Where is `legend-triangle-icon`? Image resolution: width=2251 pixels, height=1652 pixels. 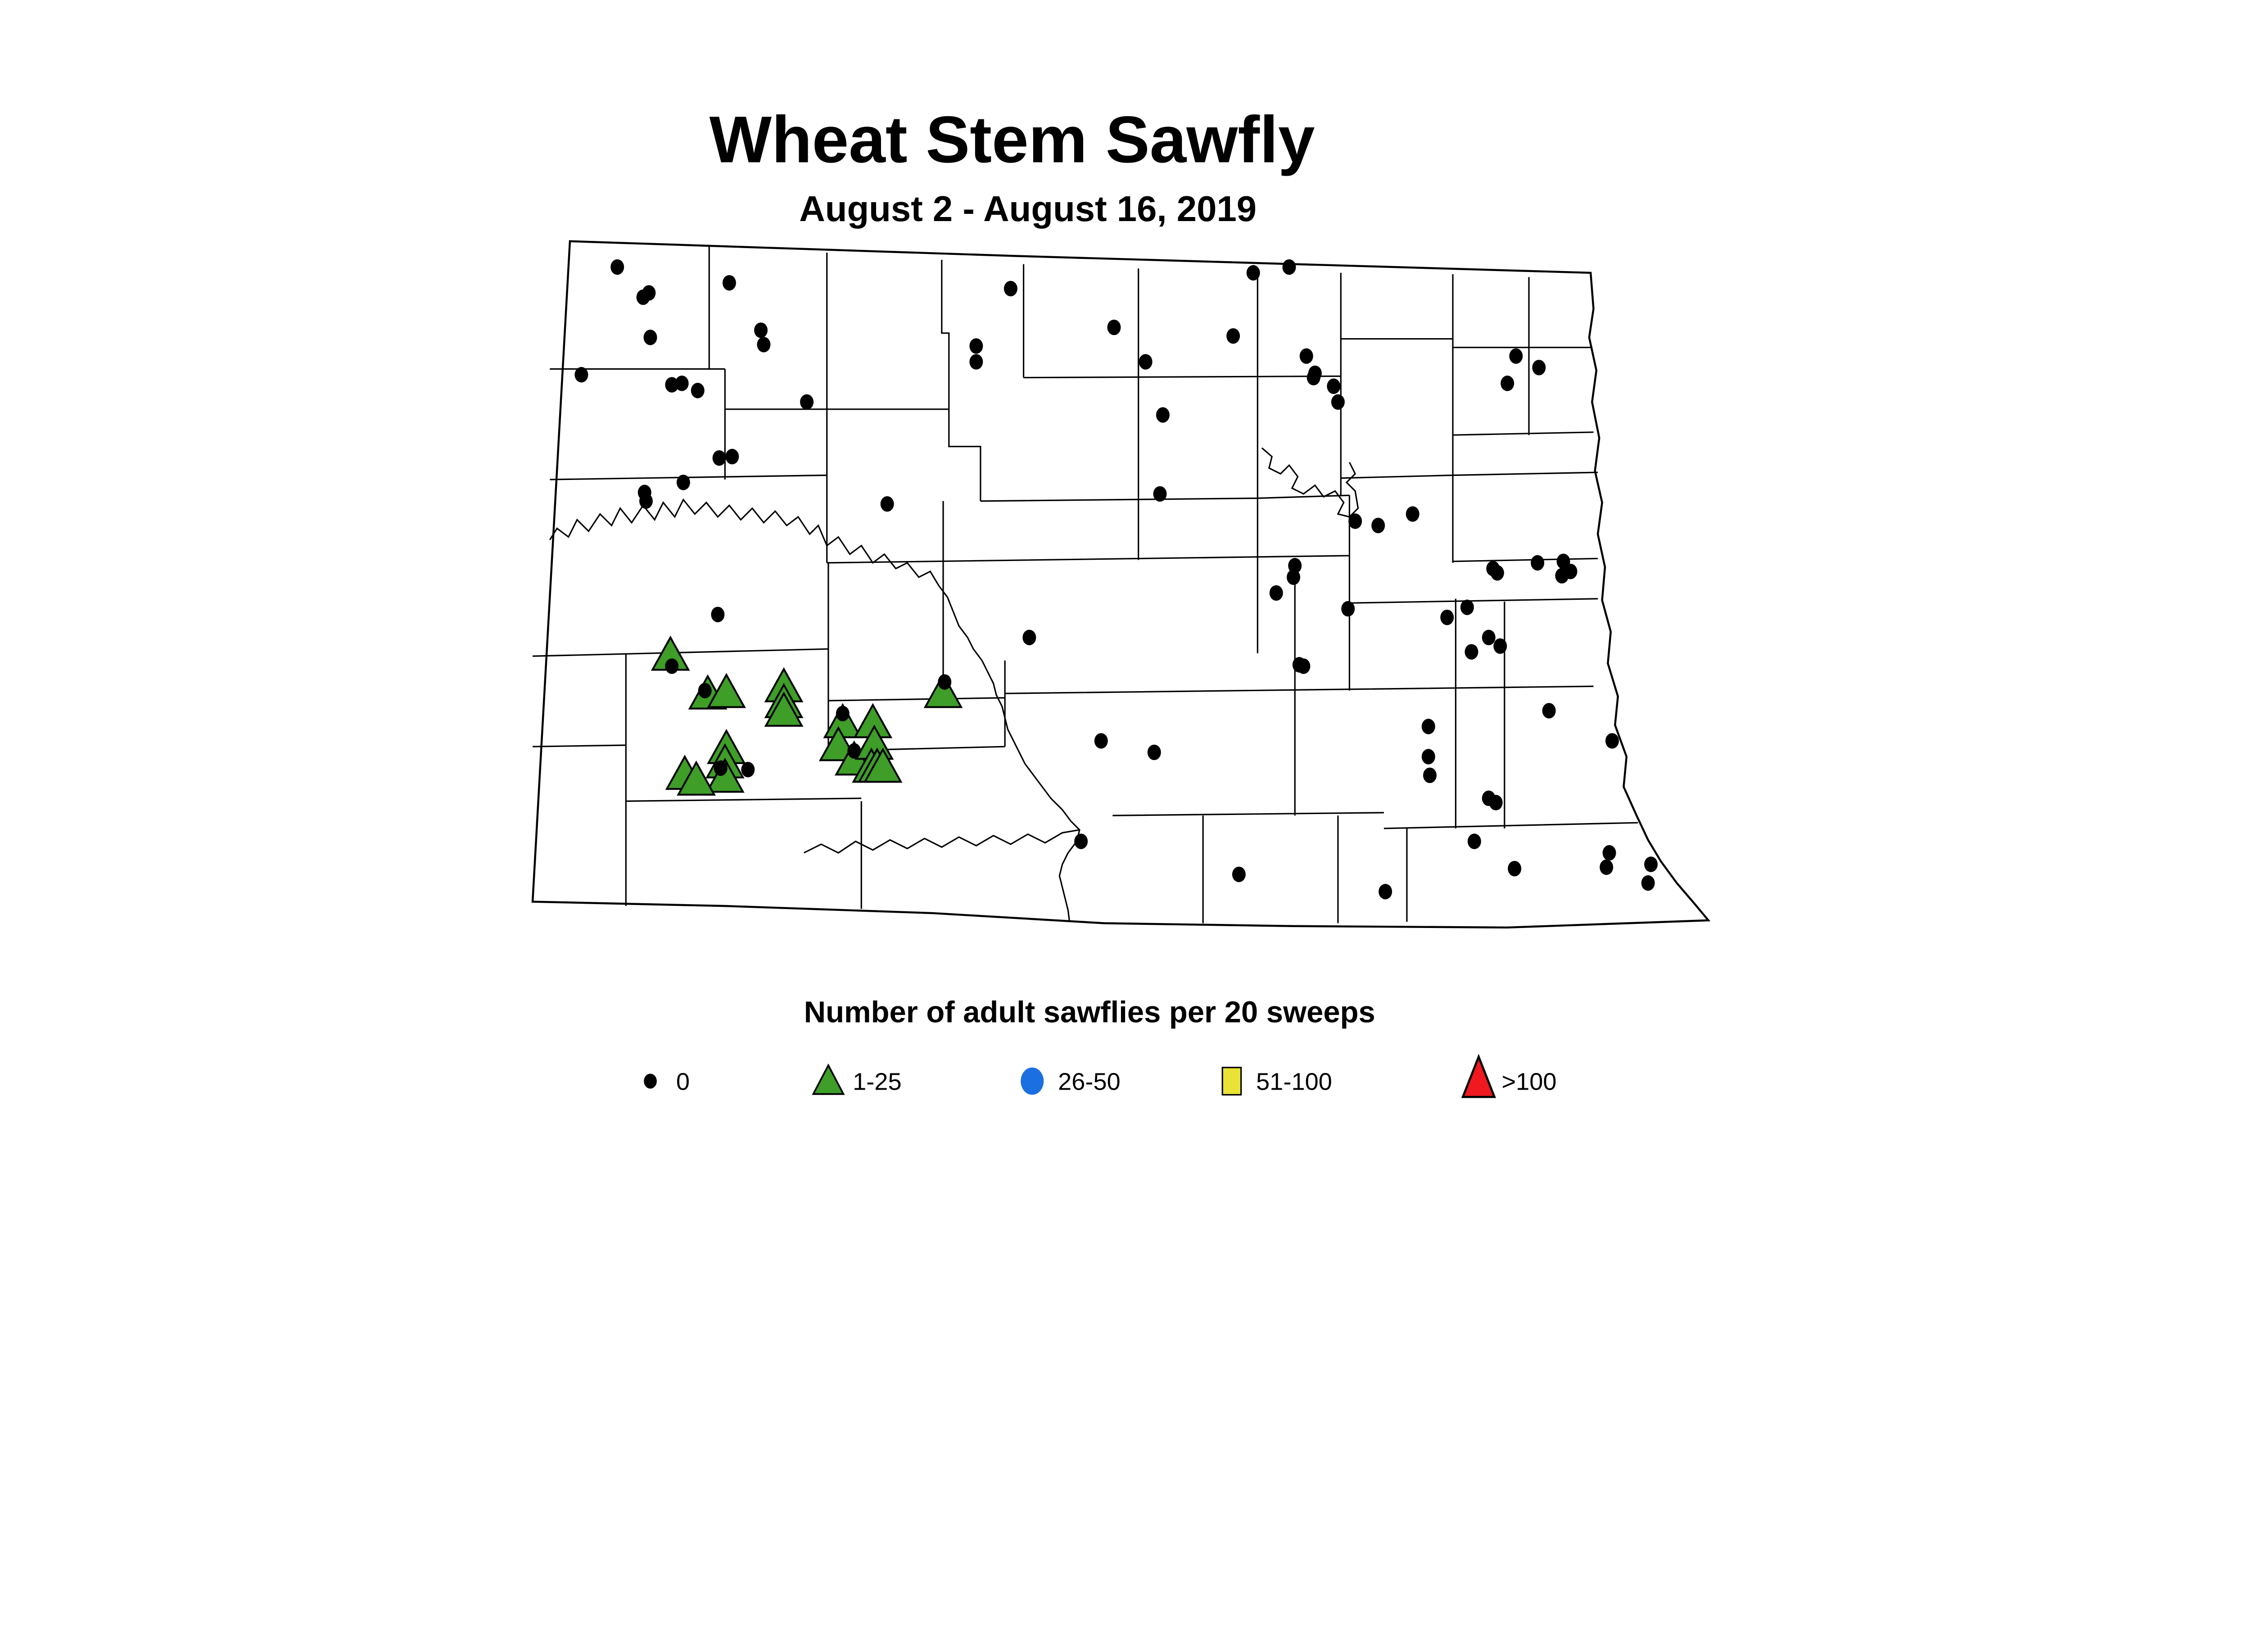 legend-triangle-icon is located at coordinates (828, 1079).